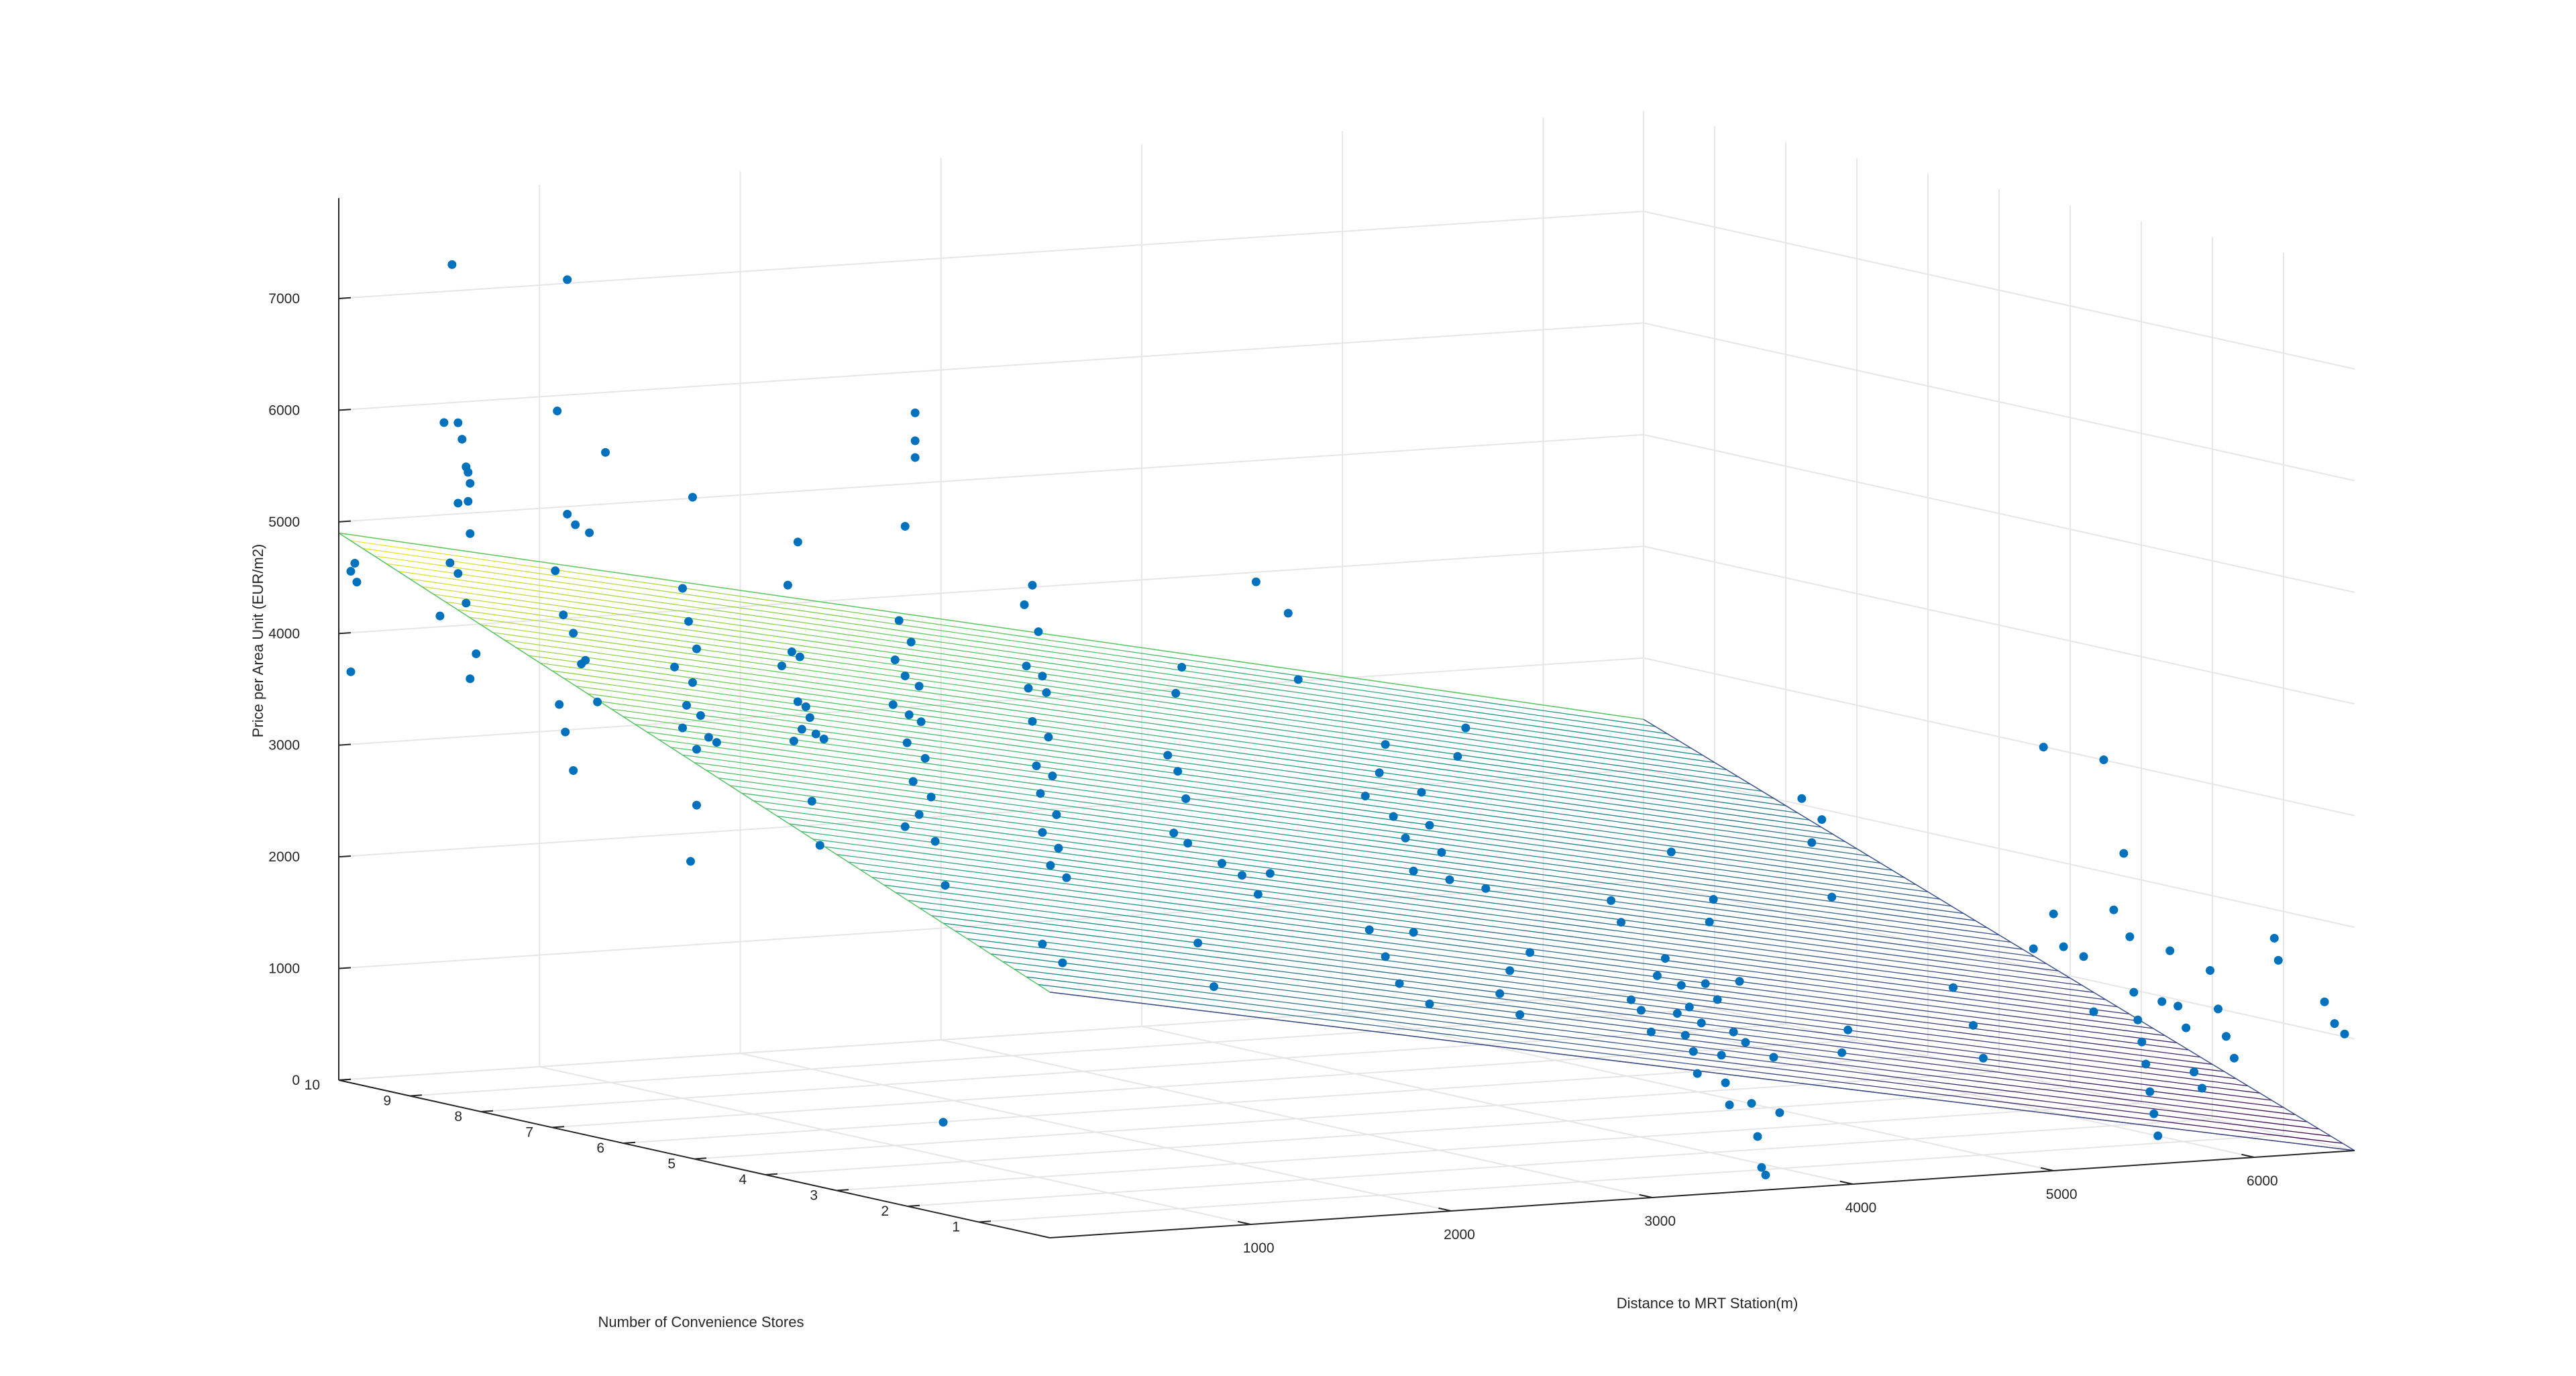  What do you see at coordinates (284, 969) in the screenshot?
I see `z-tick-label: 1000` at bounding box center [284, 969].